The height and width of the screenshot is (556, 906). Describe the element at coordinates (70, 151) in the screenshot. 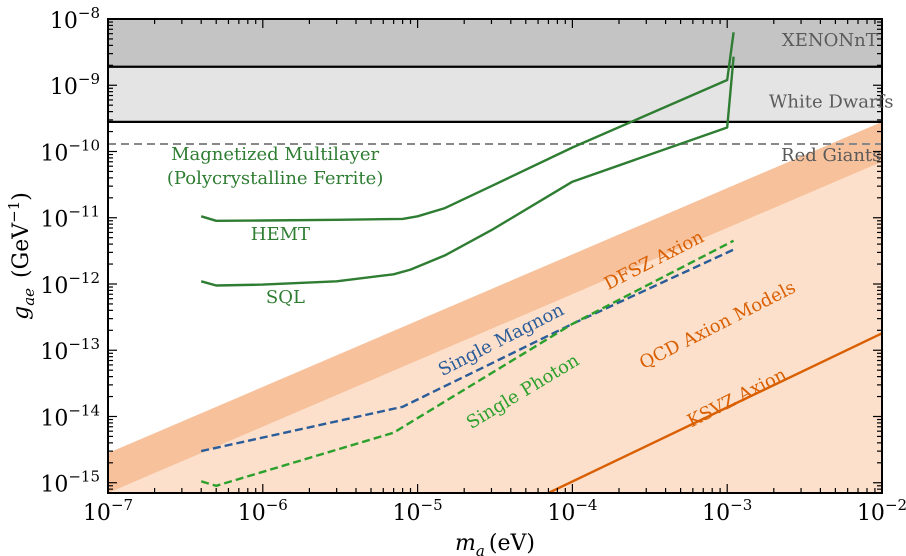

I see `y-tick-label: 10⁻¹⁰` at that location.